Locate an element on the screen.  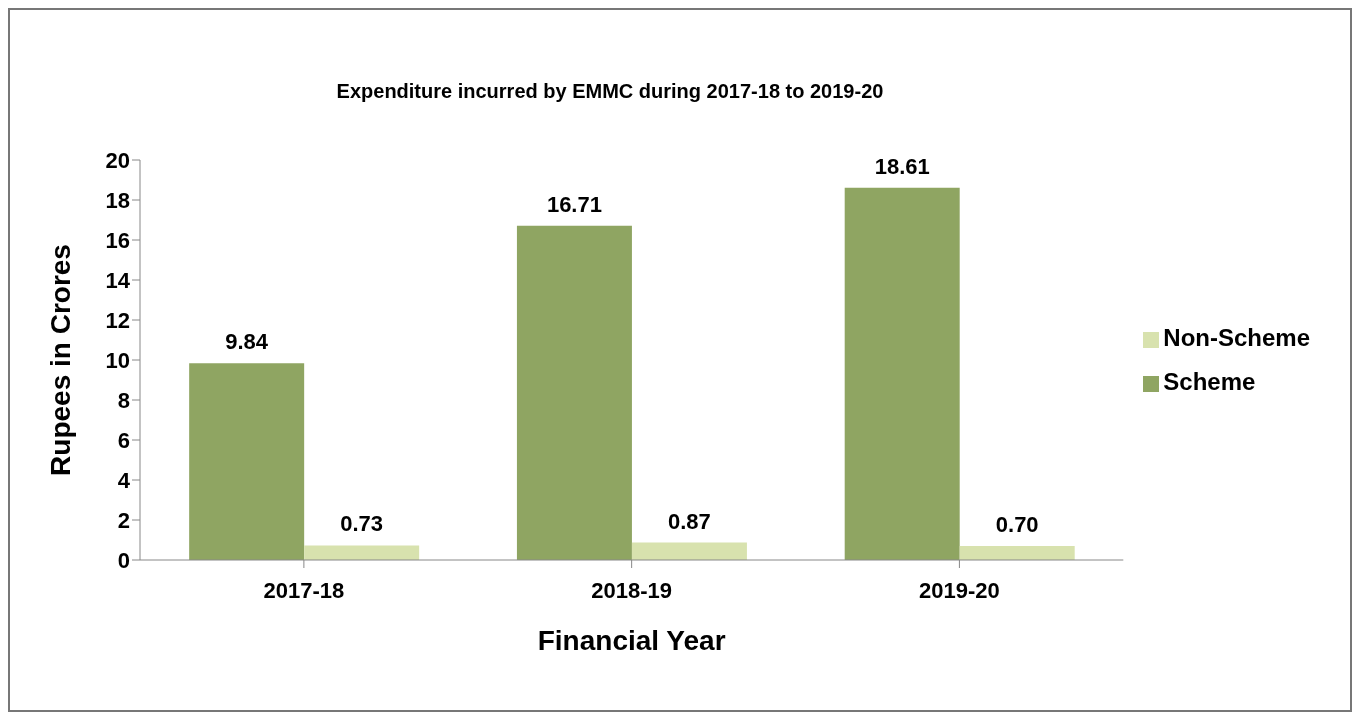
y-tick-label: 4 is located at coordinates (124, 480).